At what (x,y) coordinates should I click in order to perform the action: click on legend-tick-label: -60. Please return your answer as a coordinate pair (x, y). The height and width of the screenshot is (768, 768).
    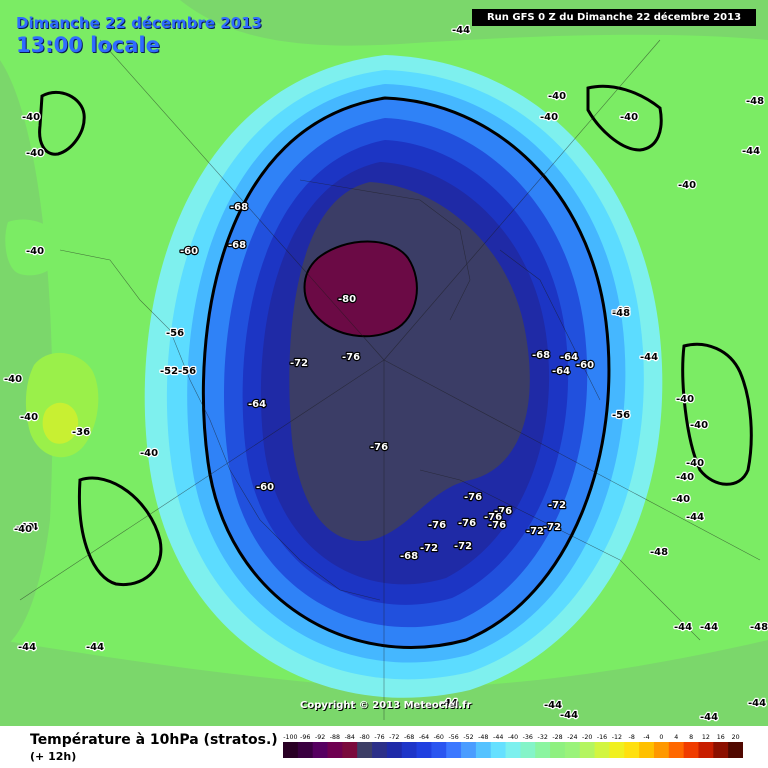
    Looking at the image, I should click on (439, 737).